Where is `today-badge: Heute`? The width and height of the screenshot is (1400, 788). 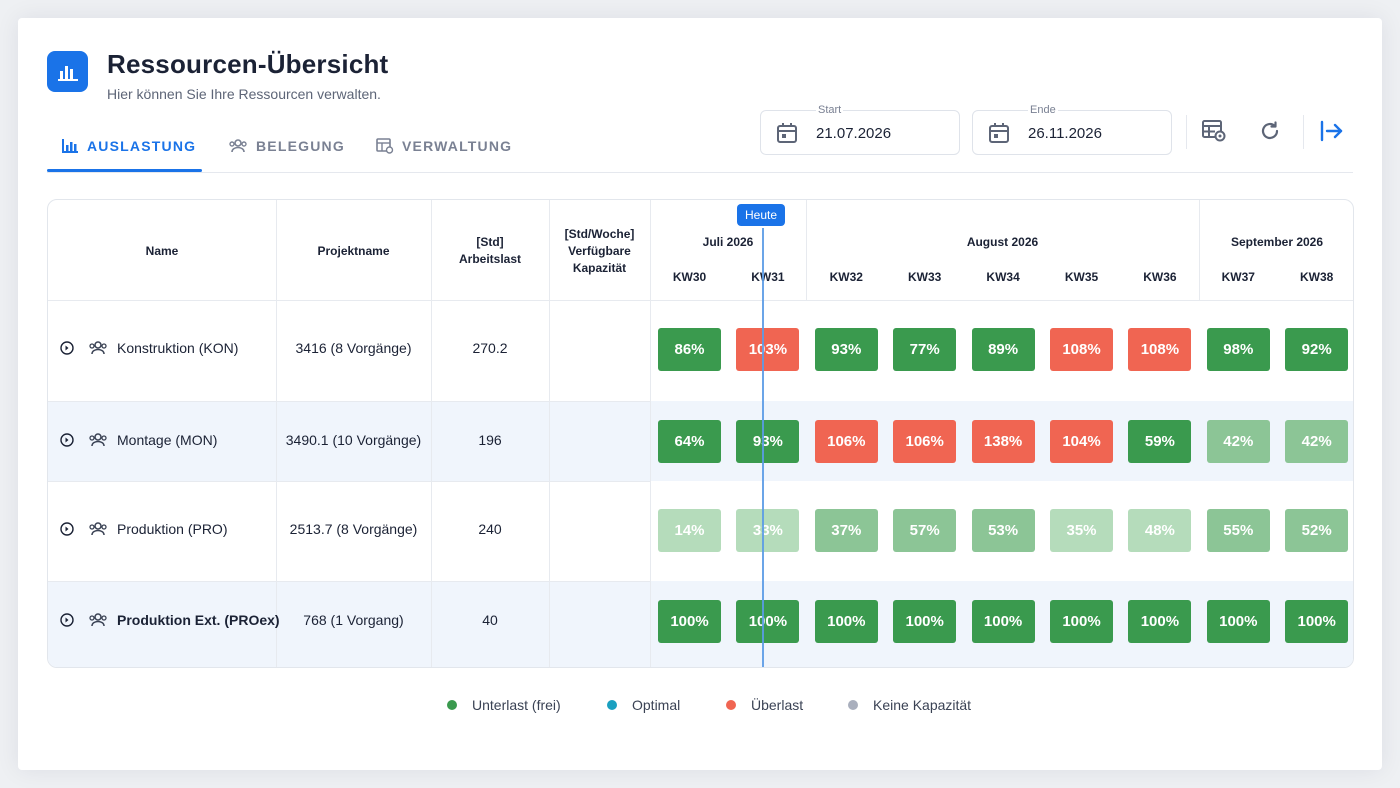
today-badge: Heute is located at coordinates (761, 215).